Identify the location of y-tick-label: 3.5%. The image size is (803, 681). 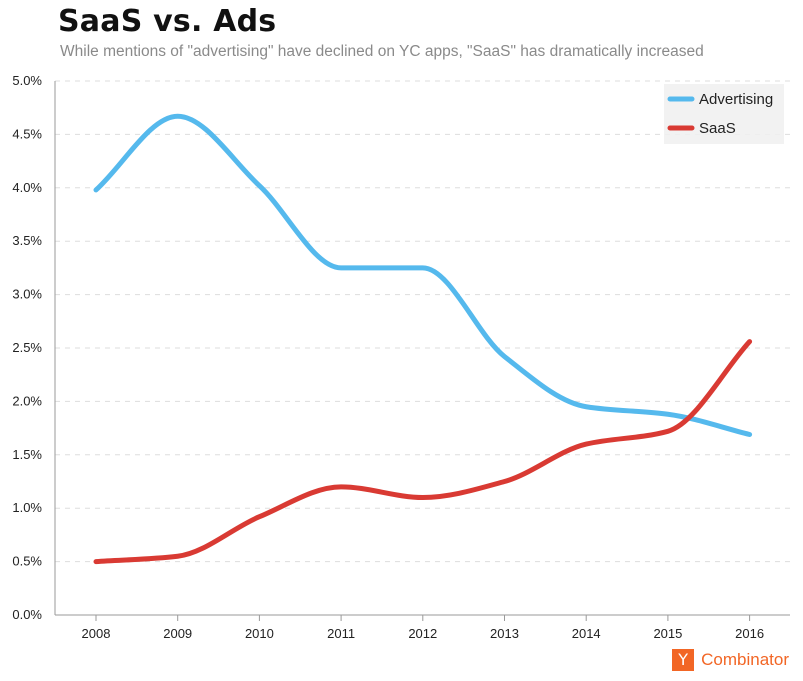
(27, 240).